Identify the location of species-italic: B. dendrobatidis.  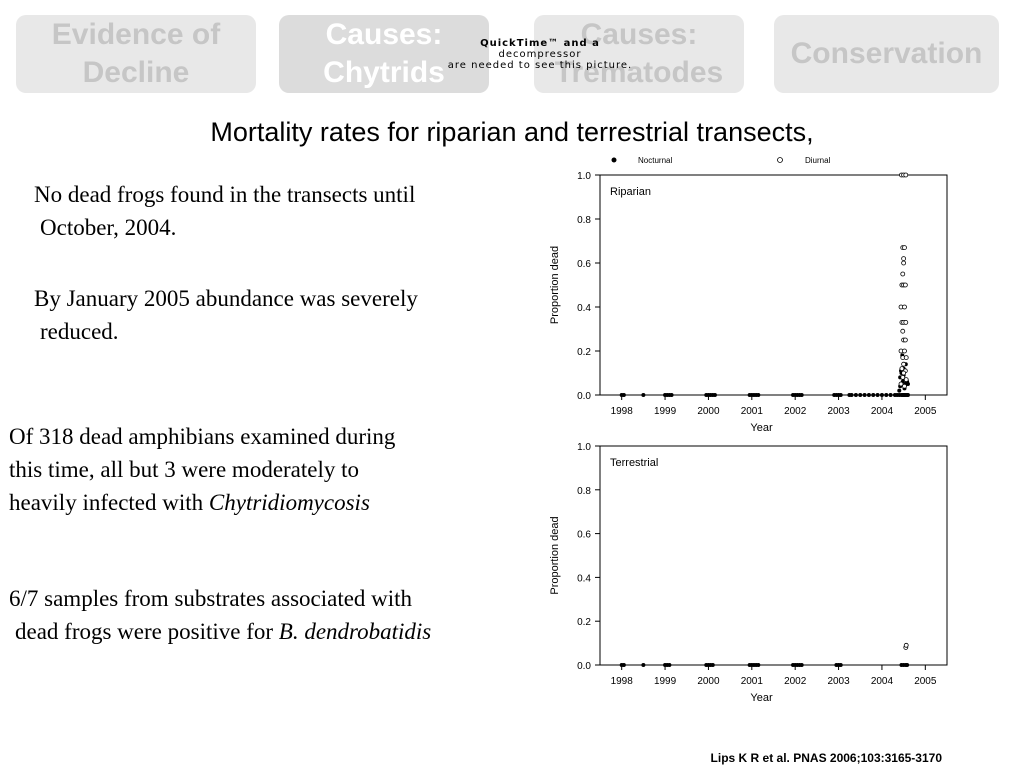
(355, 631).